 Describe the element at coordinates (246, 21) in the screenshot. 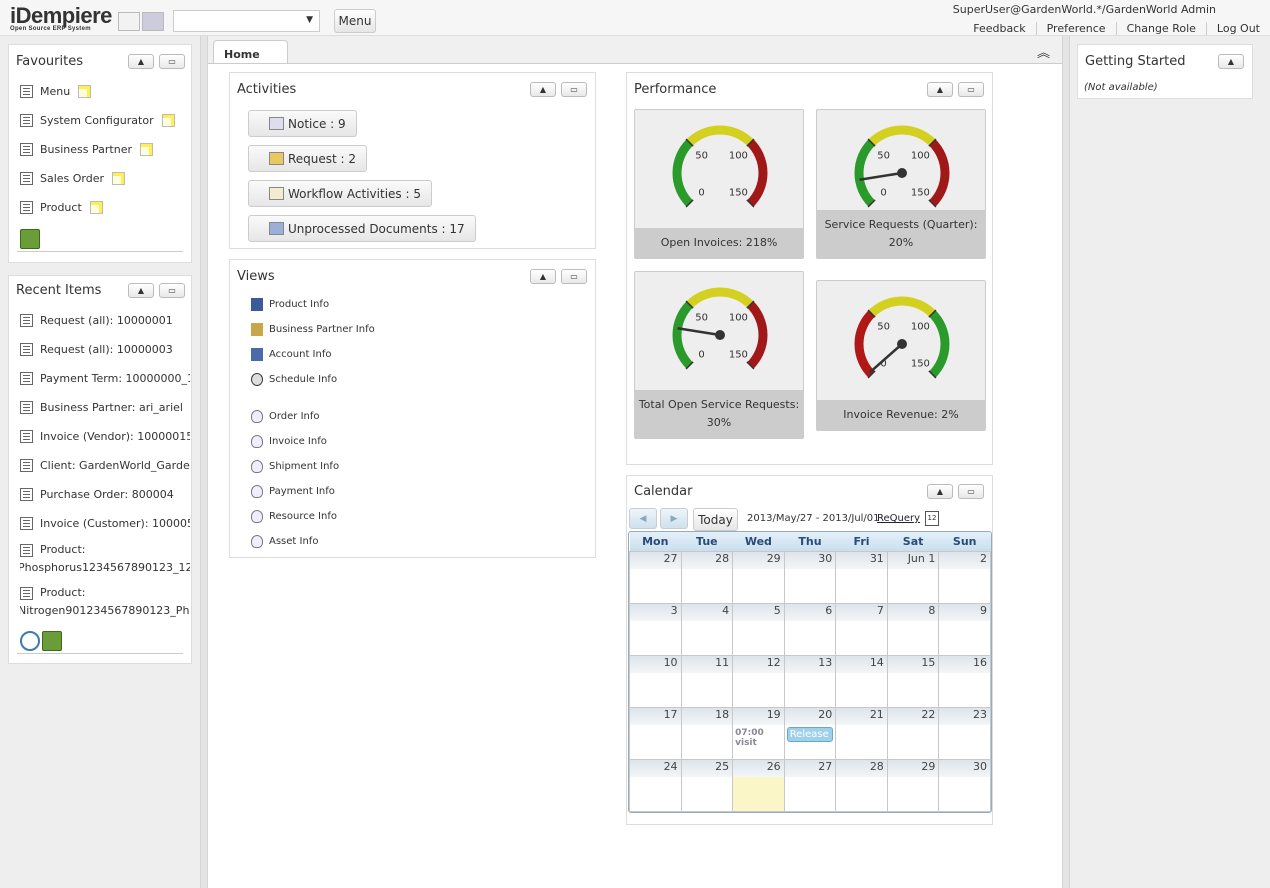

I see `search-combobox: ▼` at that location.